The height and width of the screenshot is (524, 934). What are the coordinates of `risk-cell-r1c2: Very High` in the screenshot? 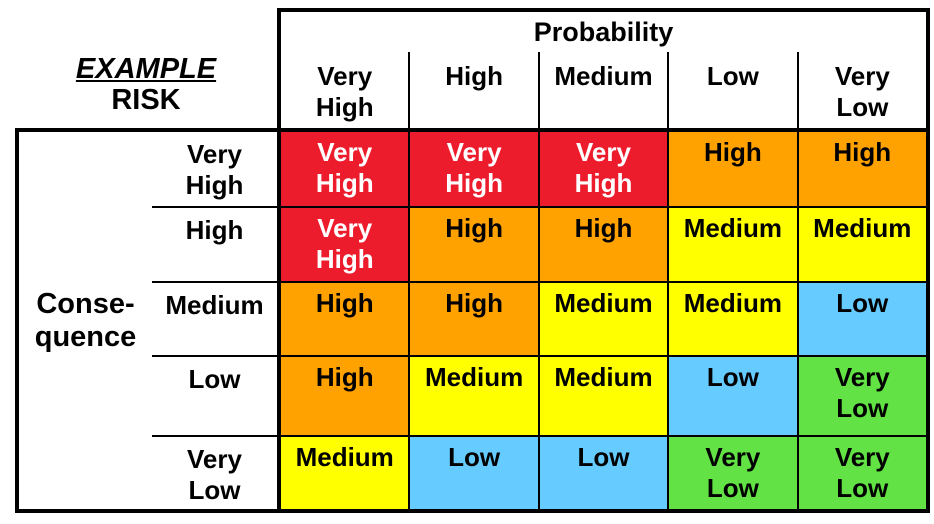 It's located at (474, 169).